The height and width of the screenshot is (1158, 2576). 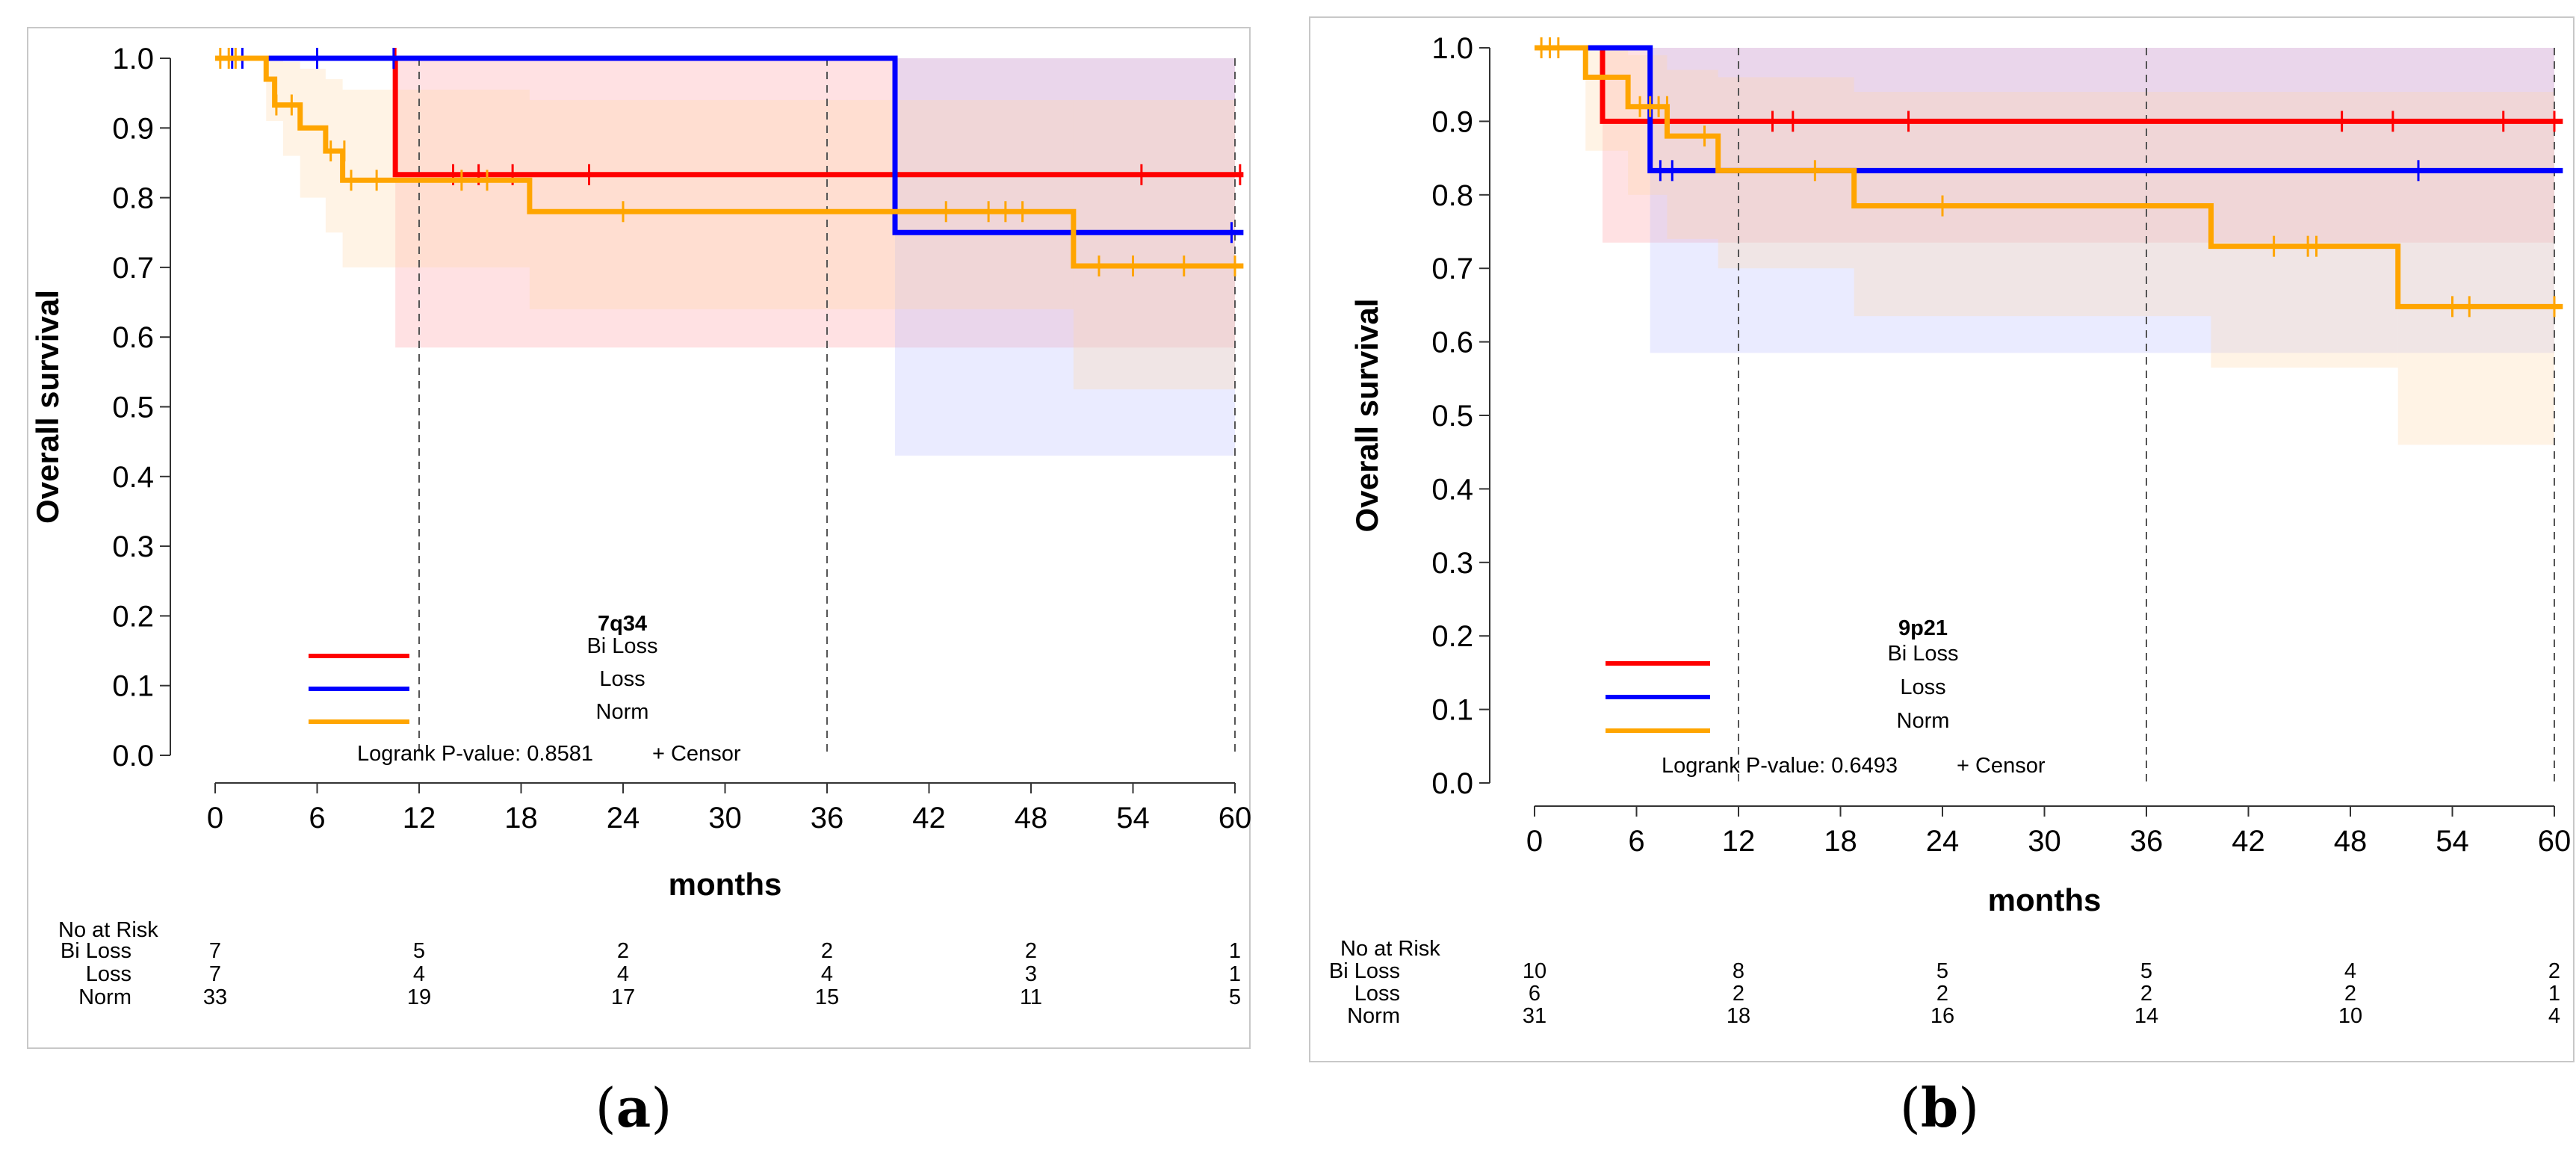 What do you see at coordinates (1942, 1016) in the screenshot?
I see `risk-count-norm: 16` at bounding box center [1942, 1016].